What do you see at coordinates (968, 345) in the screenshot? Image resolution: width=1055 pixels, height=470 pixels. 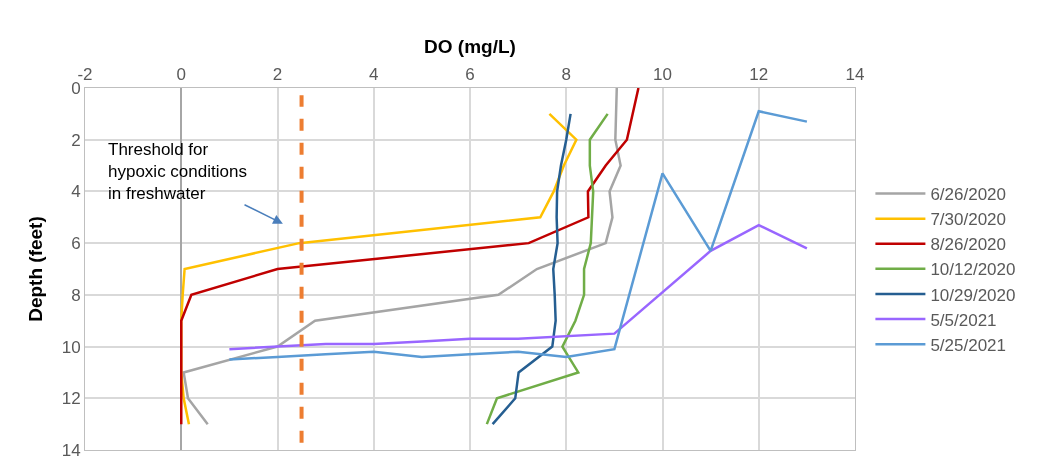 I see `legend-label: 5/25/2021` at bounding box center [968, 345].